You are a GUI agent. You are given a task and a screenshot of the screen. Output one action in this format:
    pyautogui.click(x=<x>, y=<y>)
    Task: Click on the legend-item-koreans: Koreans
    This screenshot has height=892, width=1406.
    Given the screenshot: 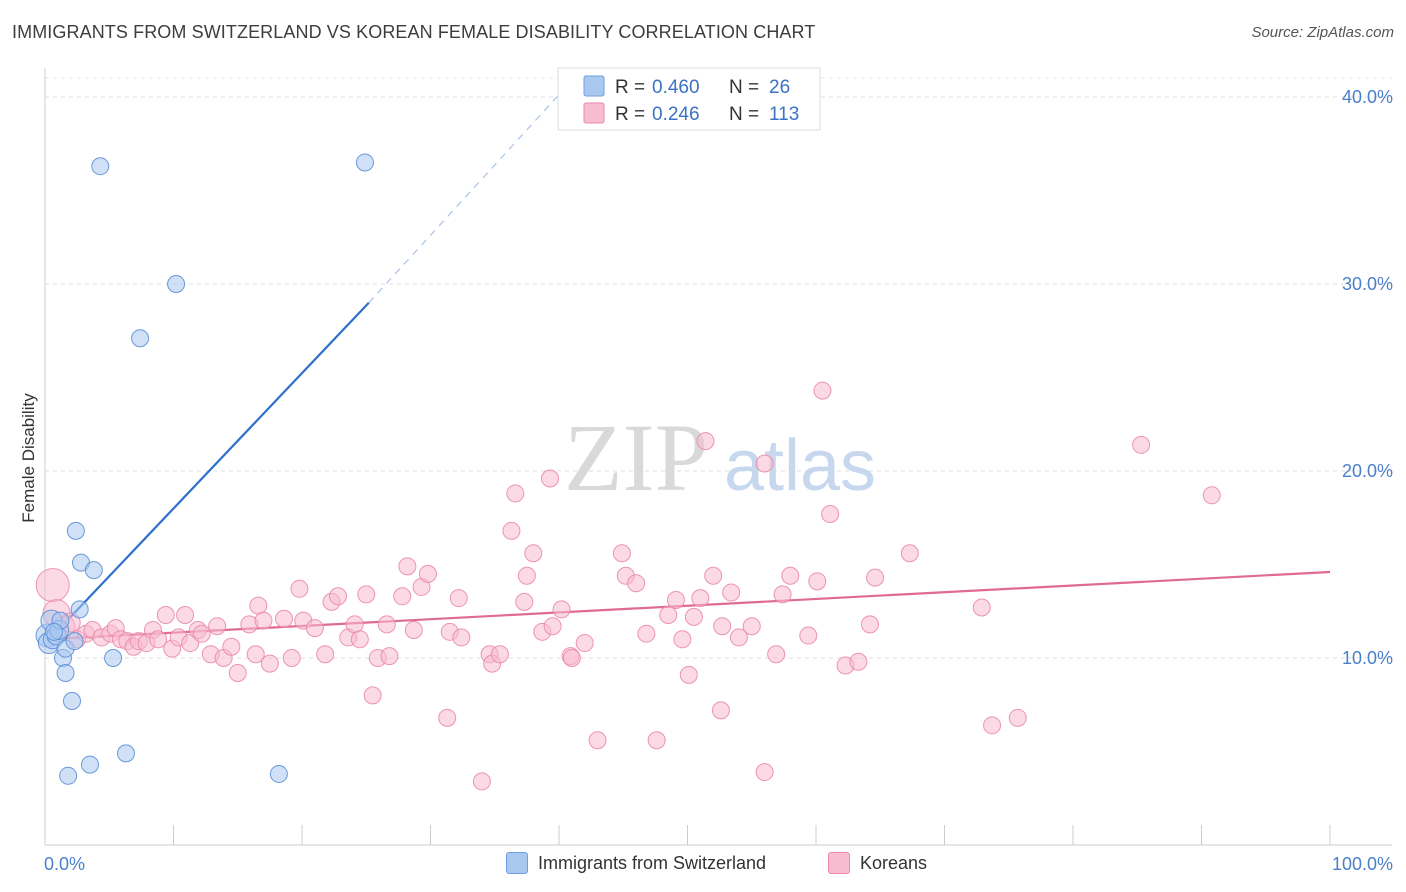 What is the action you would take?
    pyautogui.click(x=877, y=863)
    